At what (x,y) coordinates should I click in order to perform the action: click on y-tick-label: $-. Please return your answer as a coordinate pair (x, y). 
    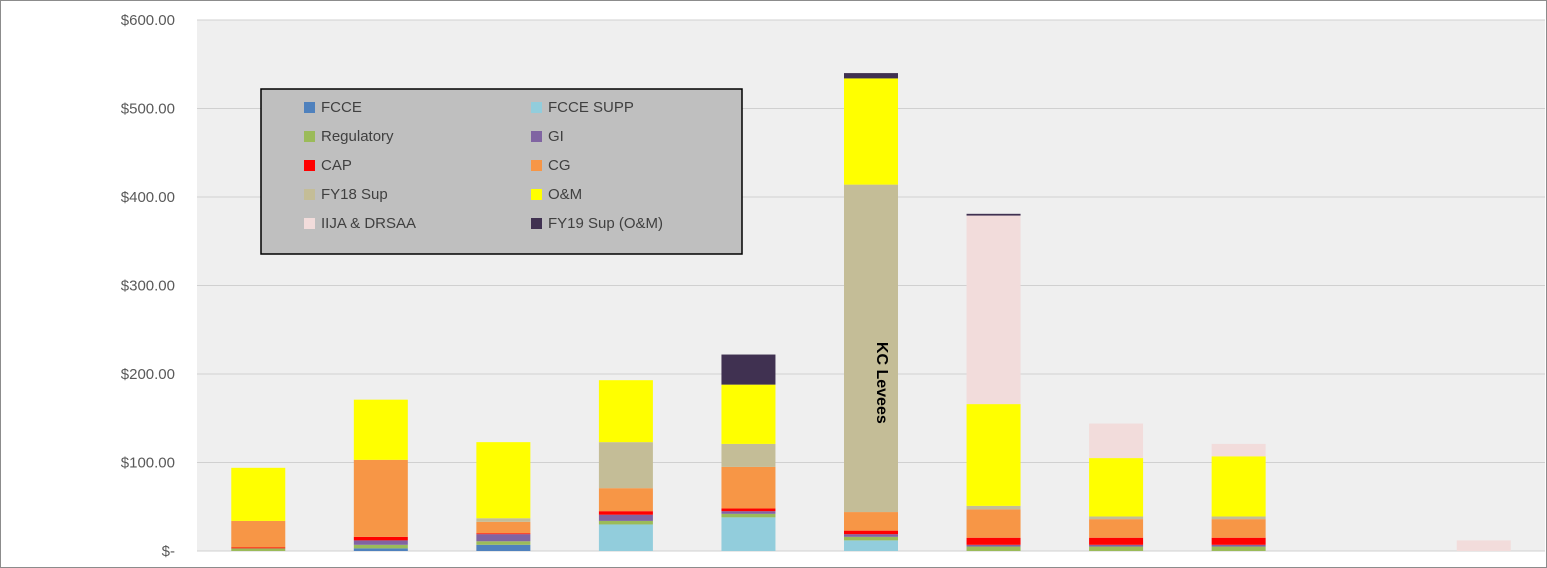
    Looking at the image, I should click on (168, 551).